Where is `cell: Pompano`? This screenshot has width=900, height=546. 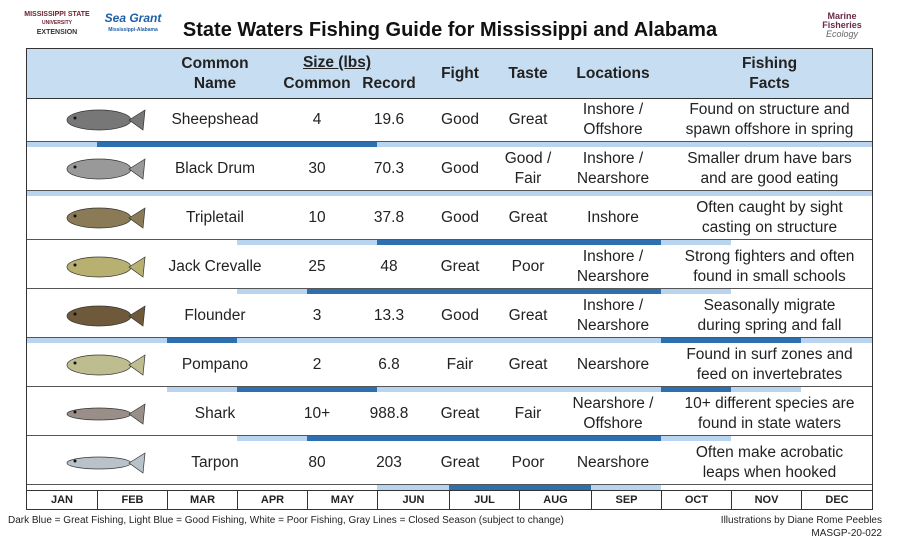
cell: Pompano is located at coordinates (215, 364).